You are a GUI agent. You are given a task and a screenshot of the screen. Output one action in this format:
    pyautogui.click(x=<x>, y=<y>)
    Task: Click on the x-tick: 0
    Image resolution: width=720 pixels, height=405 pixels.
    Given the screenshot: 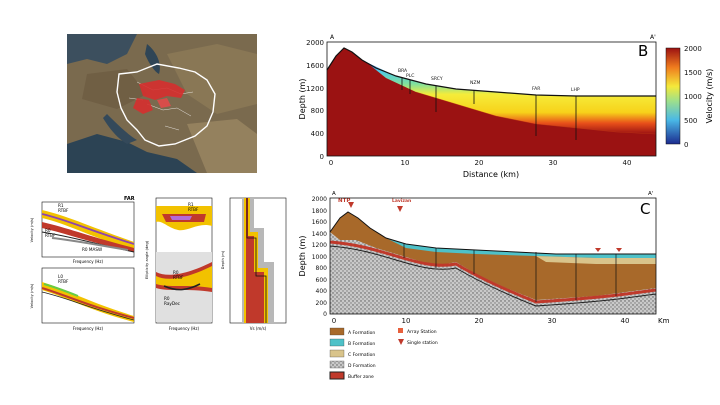 What is the action you would take?
    pyautogui.click(x=331, y=163)
    